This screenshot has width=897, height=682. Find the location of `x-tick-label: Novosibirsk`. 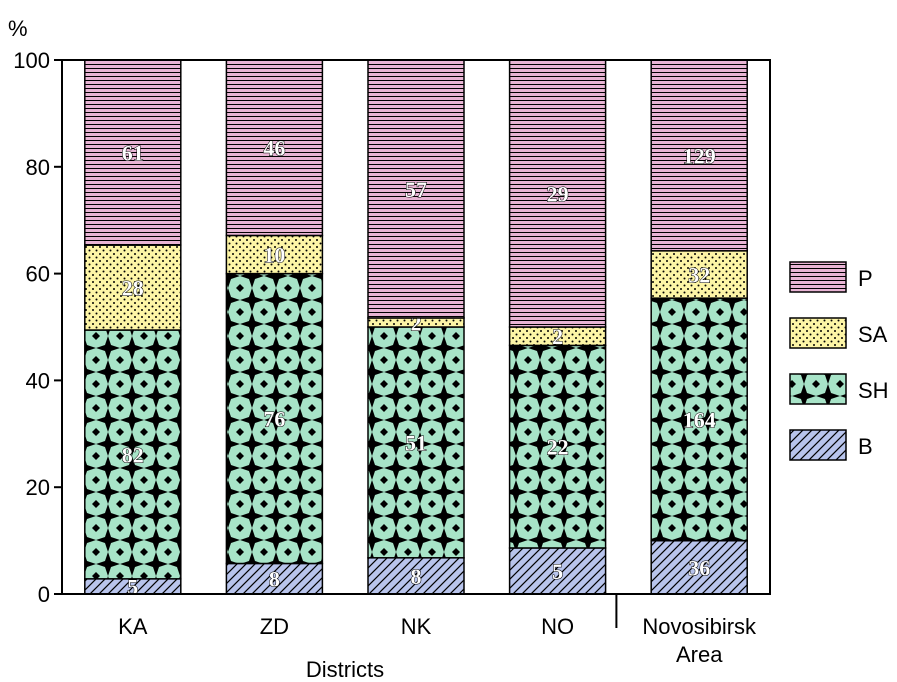

x-tick-label: Novosibirsk is located at coordinates (699, 626).